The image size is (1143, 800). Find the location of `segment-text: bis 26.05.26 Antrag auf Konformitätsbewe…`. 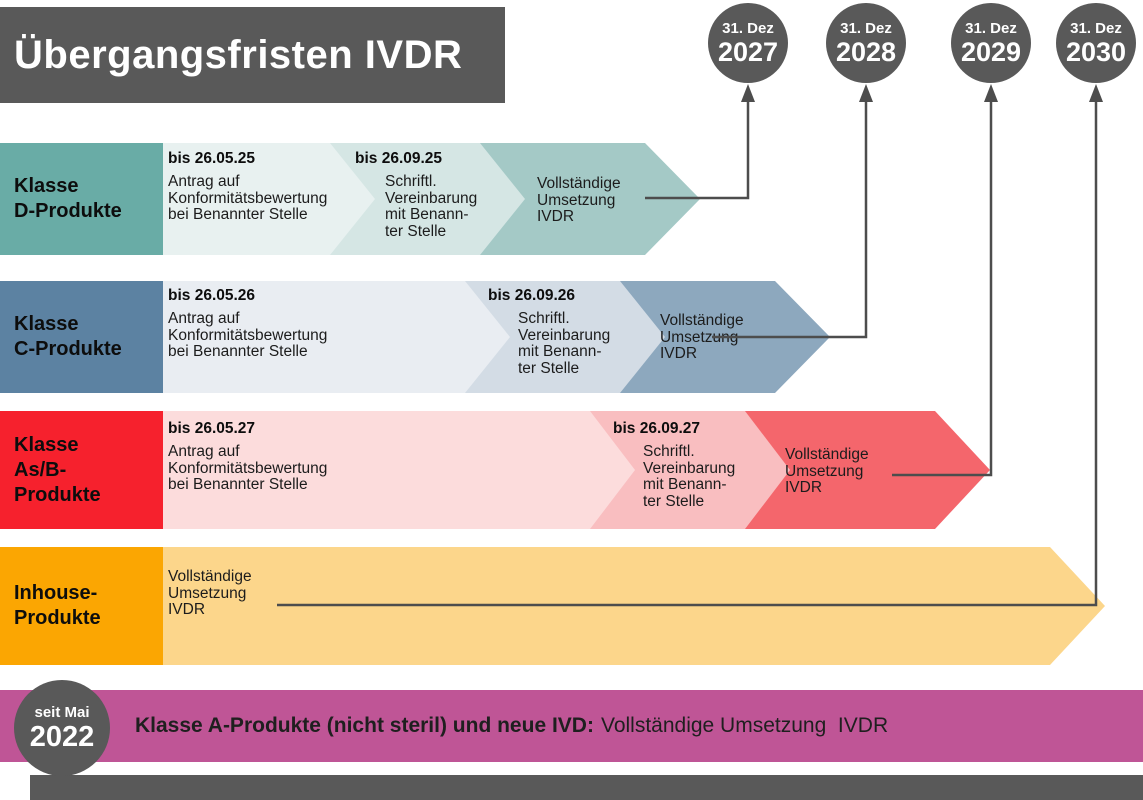

segment-text: bis 26.05.26 Antrag auf Konformitätsbewe… is located at coordinates (247, 324).